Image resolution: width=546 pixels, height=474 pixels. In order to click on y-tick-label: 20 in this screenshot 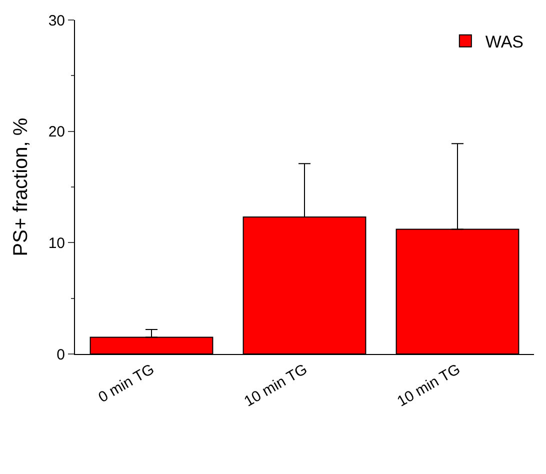, I will do `click(56, 132)`.